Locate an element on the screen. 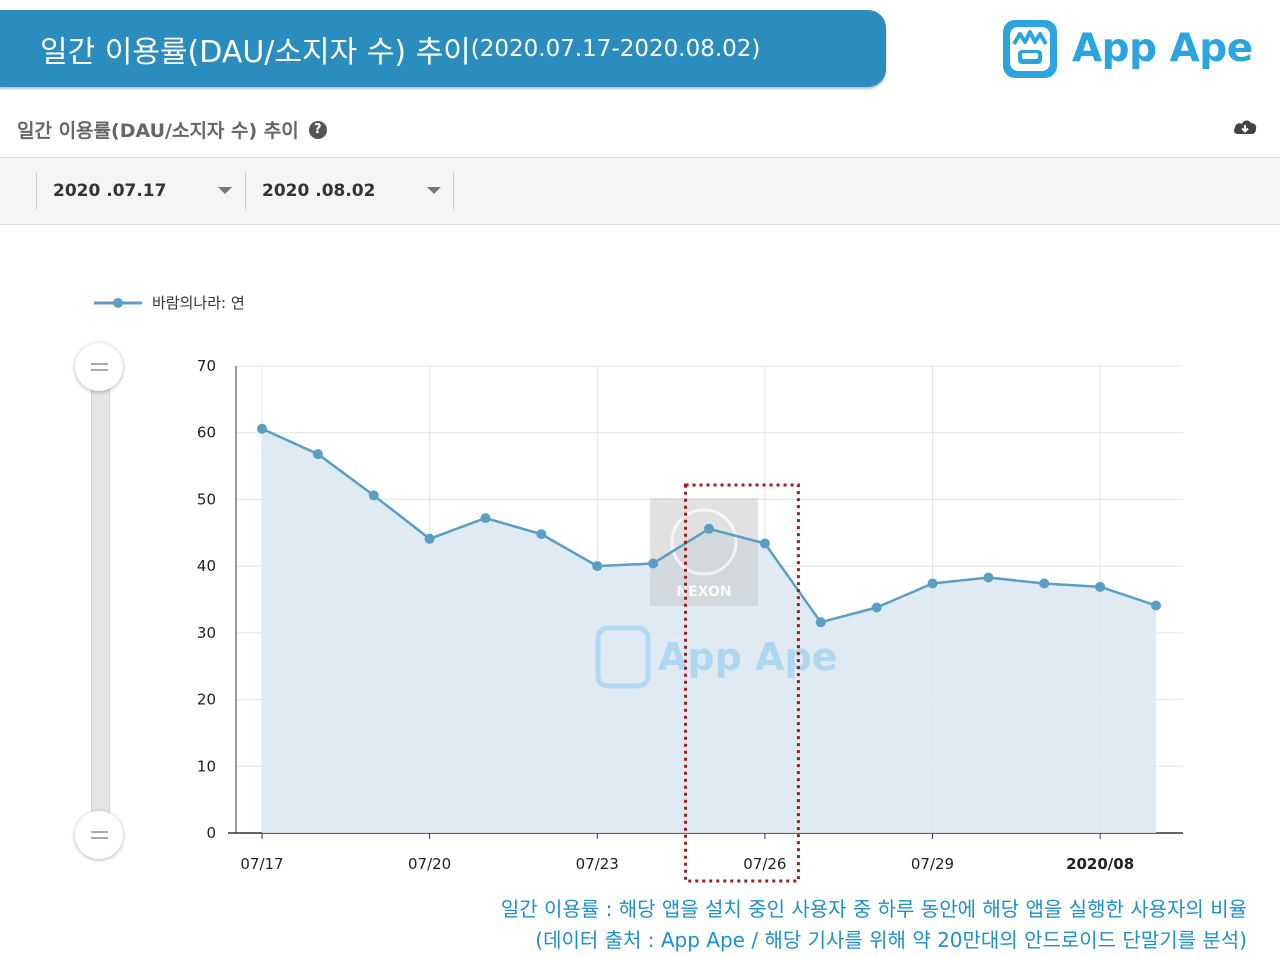  report-title: 일간 이용률(DAU/소지자 수) 추이 is located at coordinates (255, 52).